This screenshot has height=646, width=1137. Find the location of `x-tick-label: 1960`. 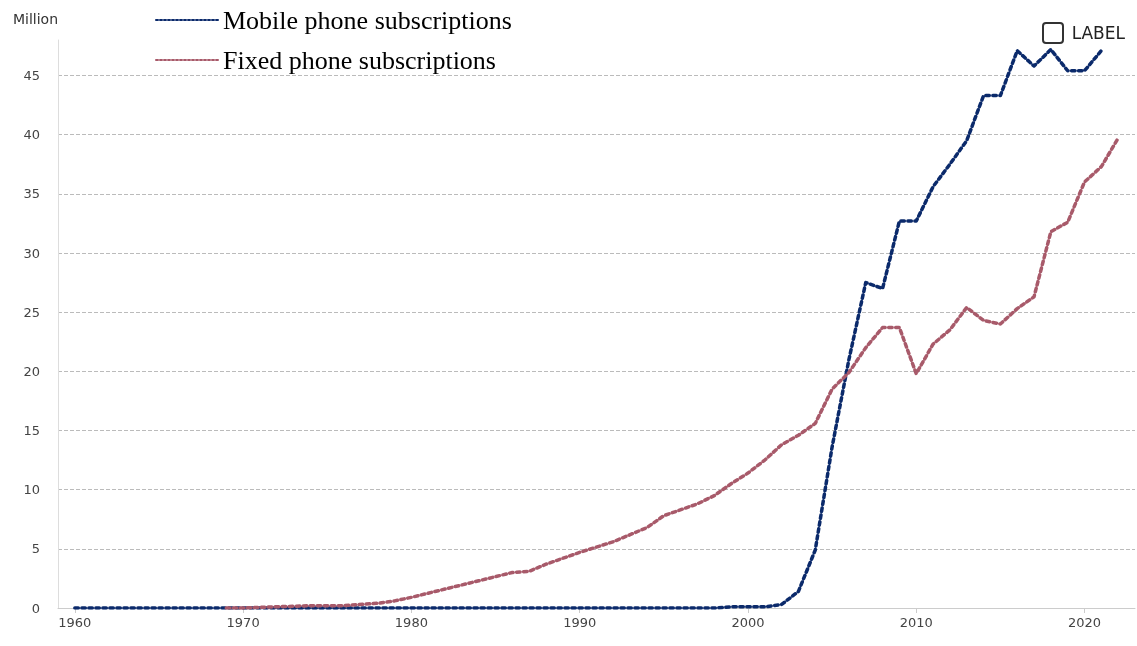

x-tick-label: 1960 is located at coordinates (75, 622).